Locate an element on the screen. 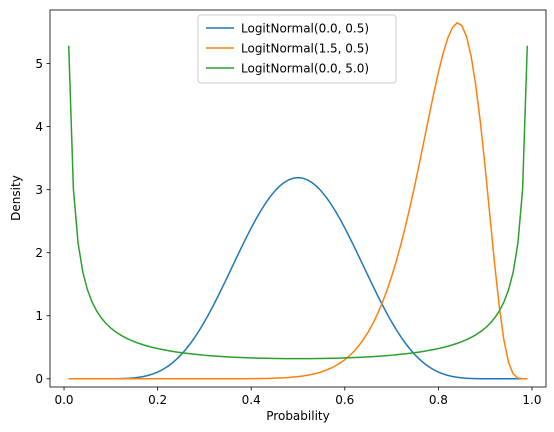 The width and height of the screenshot is (554, 432). x-axis: 0.0 0.2 0.4 0.6 0.8 1.0 is located at coordinates (298, 397).